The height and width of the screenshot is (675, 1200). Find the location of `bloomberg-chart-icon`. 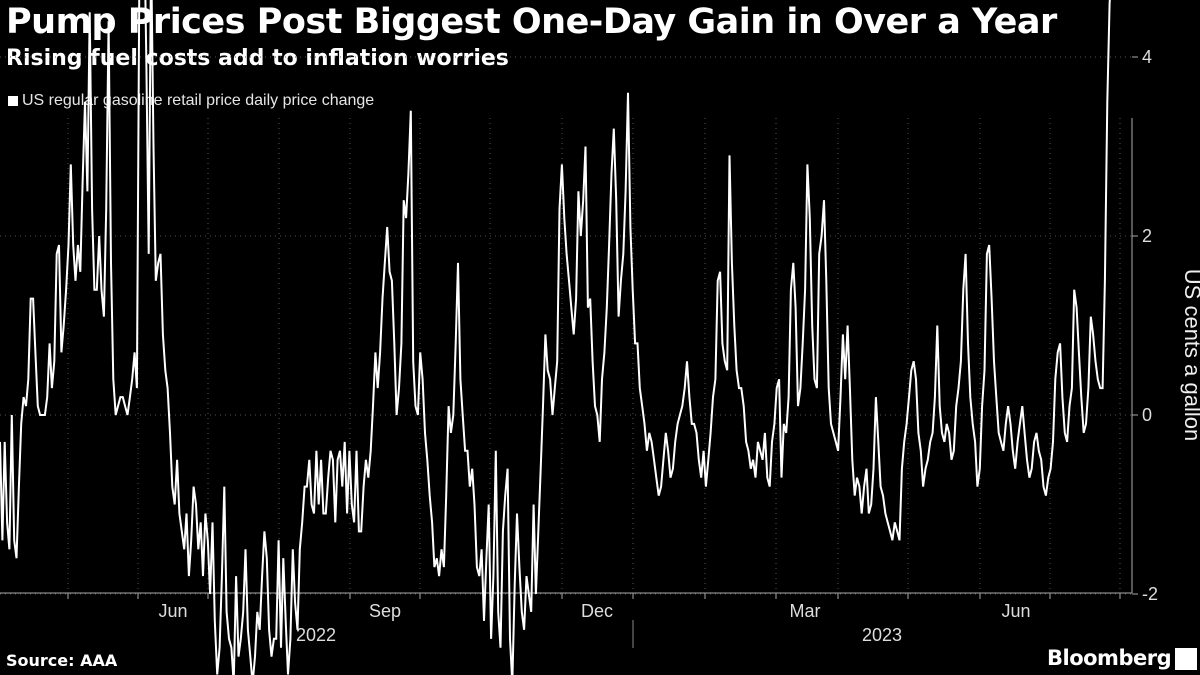

bloomberg-chart-icon is located at coordinates (1186, 659).